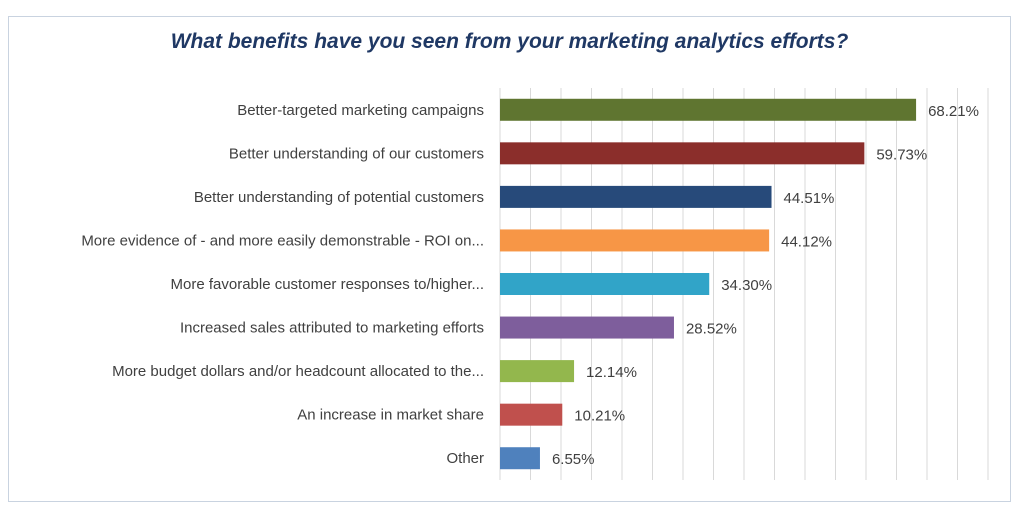 This screenshot has height=517, width=1024. What do you see at coordinates (390, 415) in the screenshot?
I see `category-label: An increase in market share` at bounding box center [390, 415].